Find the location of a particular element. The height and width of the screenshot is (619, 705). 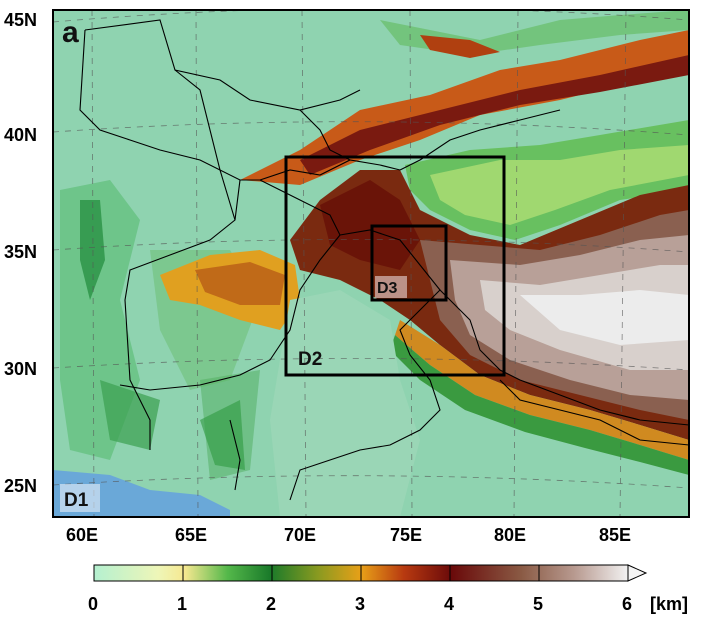

colorbar-tick-0: 0 is located at coordinates (93, 604).